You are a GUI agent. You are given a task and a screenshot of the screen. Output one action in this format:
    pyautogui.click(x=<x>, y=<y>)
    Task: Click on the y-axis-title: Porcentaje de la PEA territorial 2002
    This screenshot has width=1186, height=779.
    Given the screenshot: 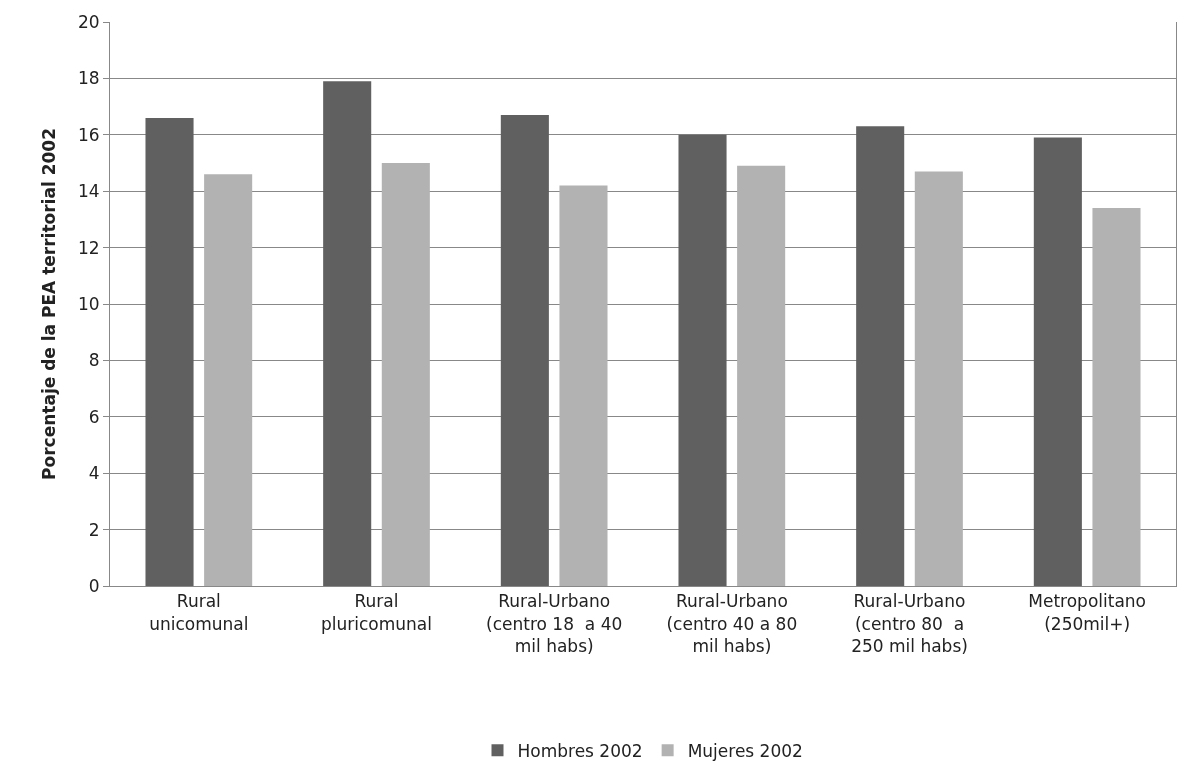 What is the action you would take?
    pyautogui.click(x=48, y=304)
    